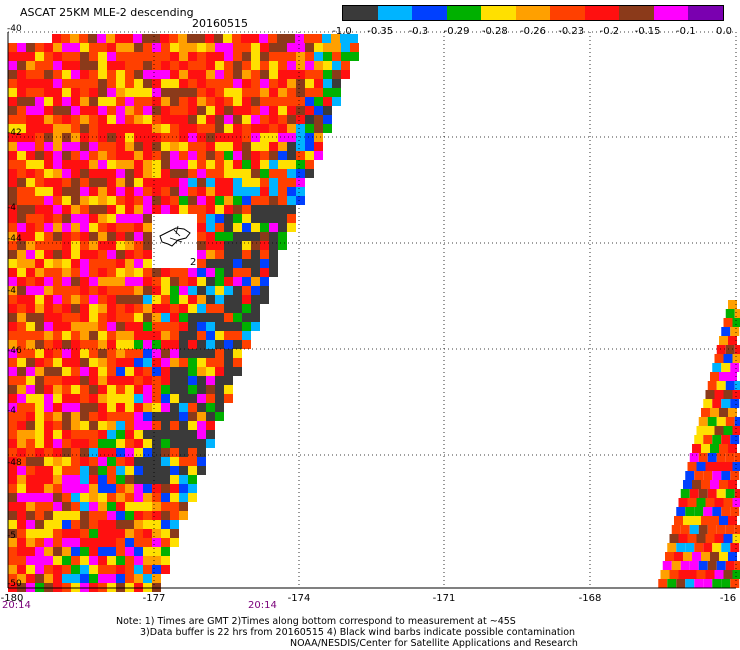 The height and width of the screenshot is (650, 740). Describe the element at coordinates (636, 13) in the screenshot. I see `colorbar-swatch` at that location.